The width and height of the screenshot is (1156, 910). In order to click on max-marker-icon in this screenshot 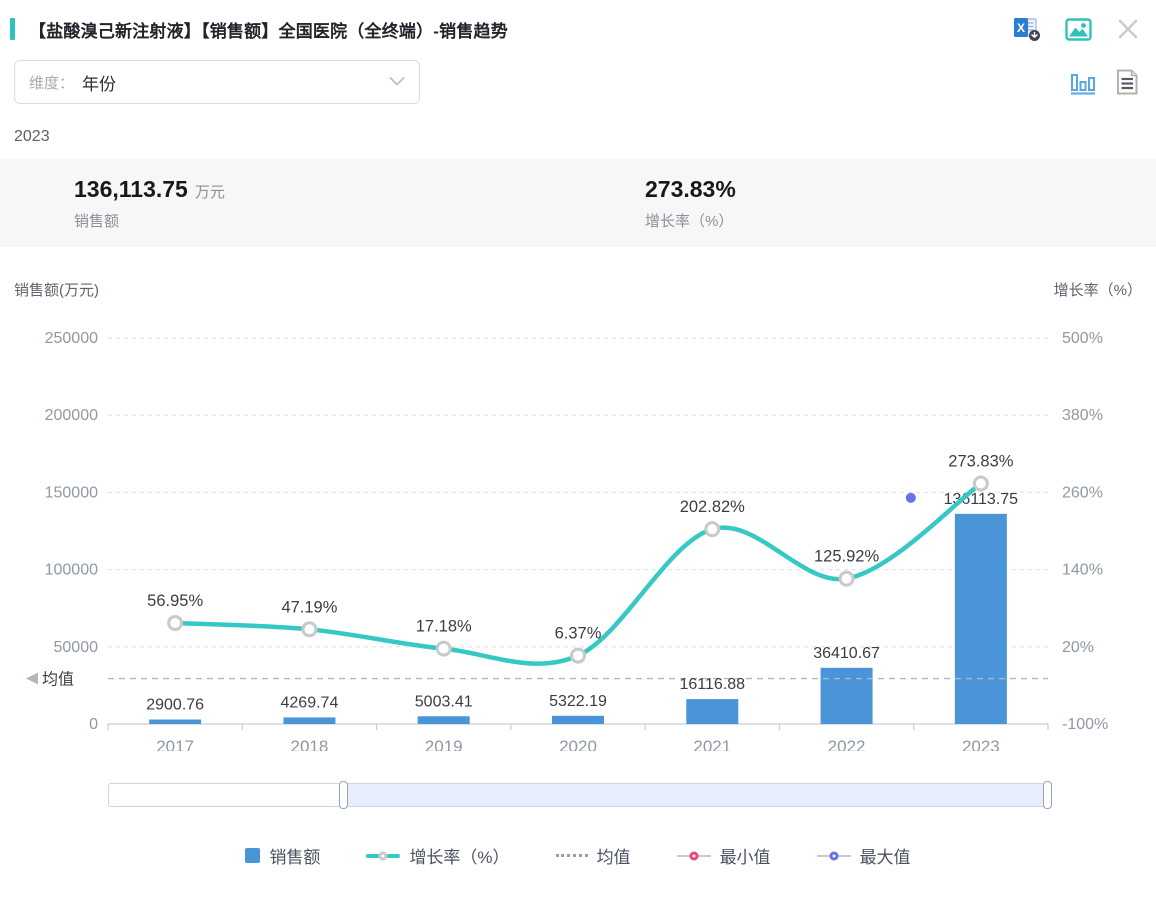, I will do `click(833, 855)`.